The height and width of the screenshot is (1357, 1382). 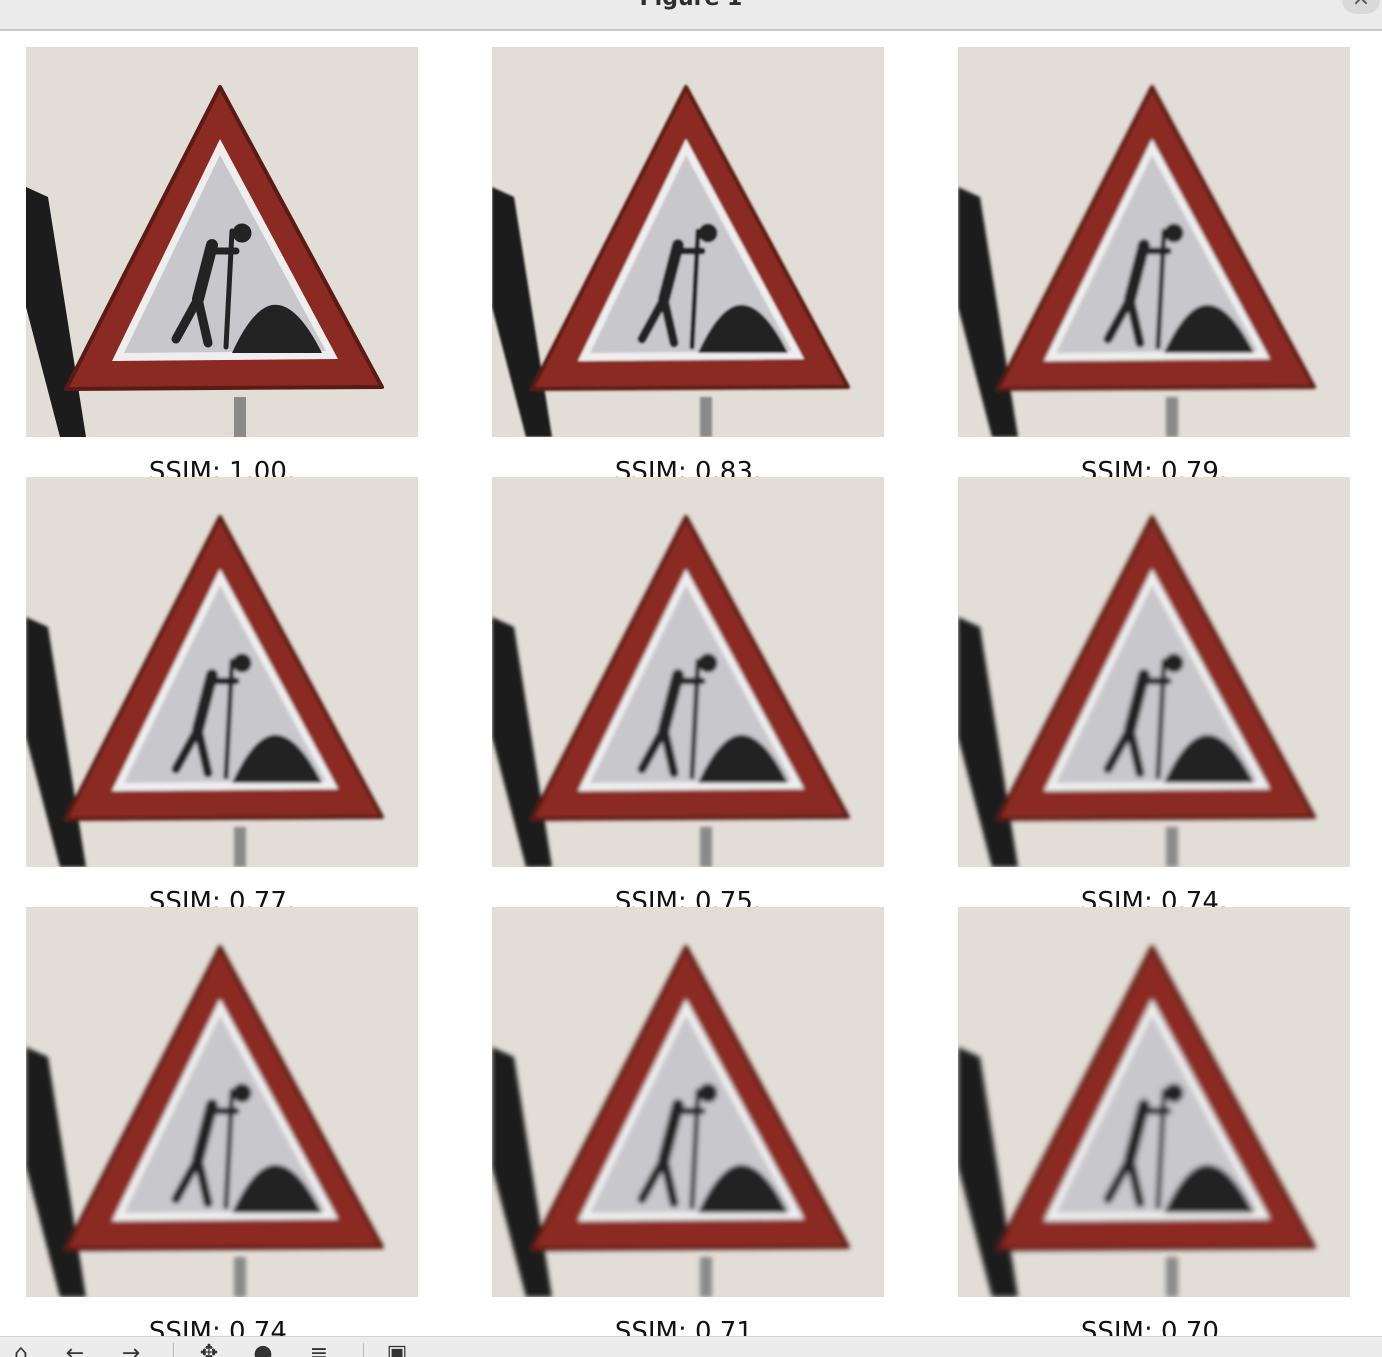 I want to click on forward-icon: →, so click(x=131, y=1349).